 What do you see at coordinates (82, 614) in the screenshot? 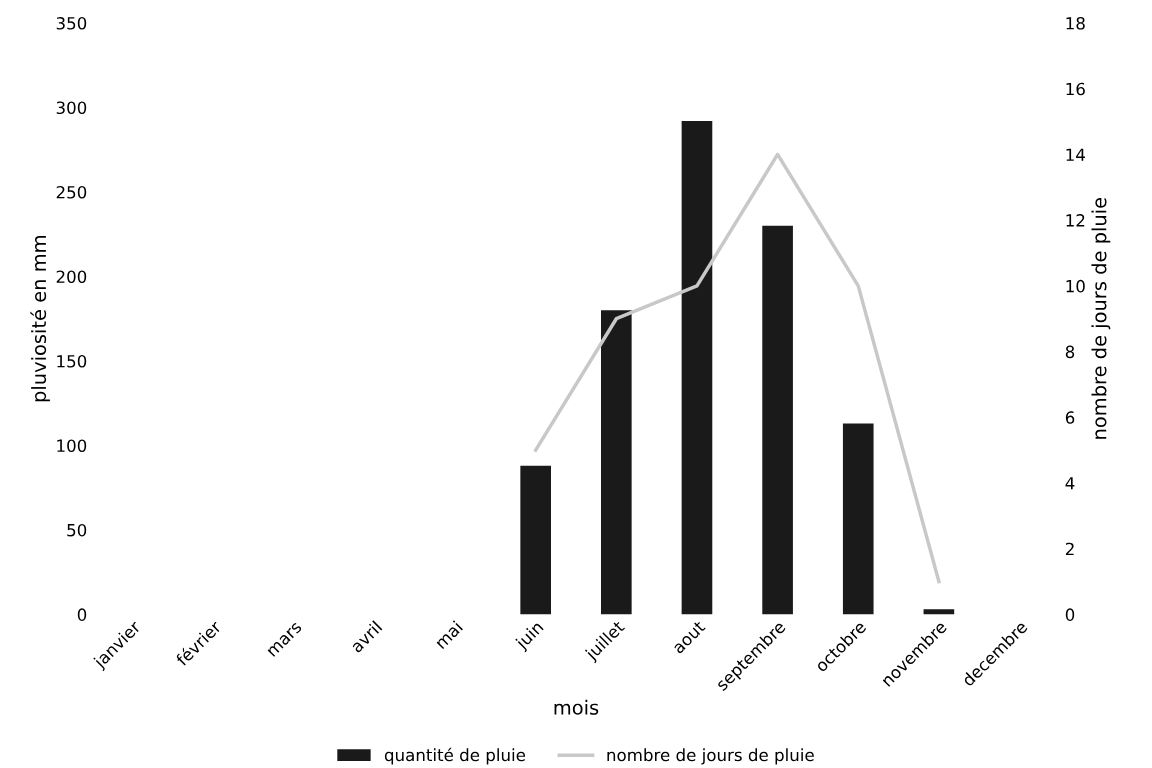
I see `y-tick-label: 0` at bounding box center [82, 614].